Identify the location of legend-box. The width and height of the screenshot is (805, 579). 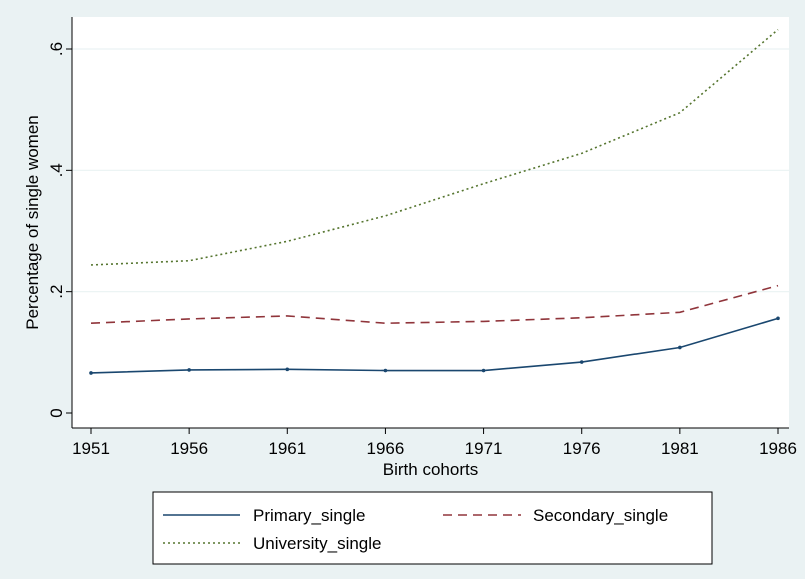
(432, 528).